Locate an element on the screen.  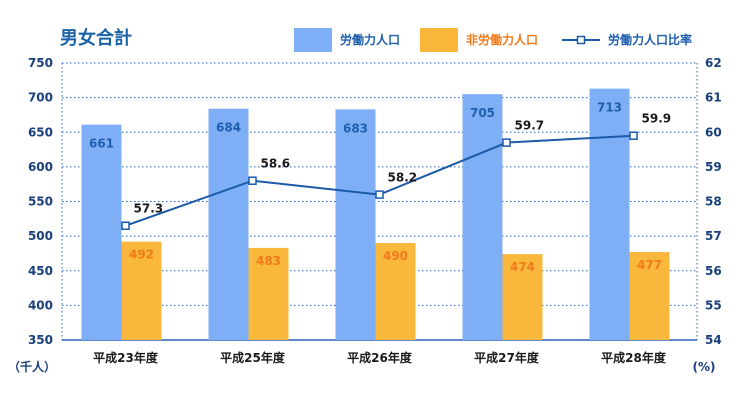
legend-label-labor-force: 労働力人口 is located at coordinates (370, 39).